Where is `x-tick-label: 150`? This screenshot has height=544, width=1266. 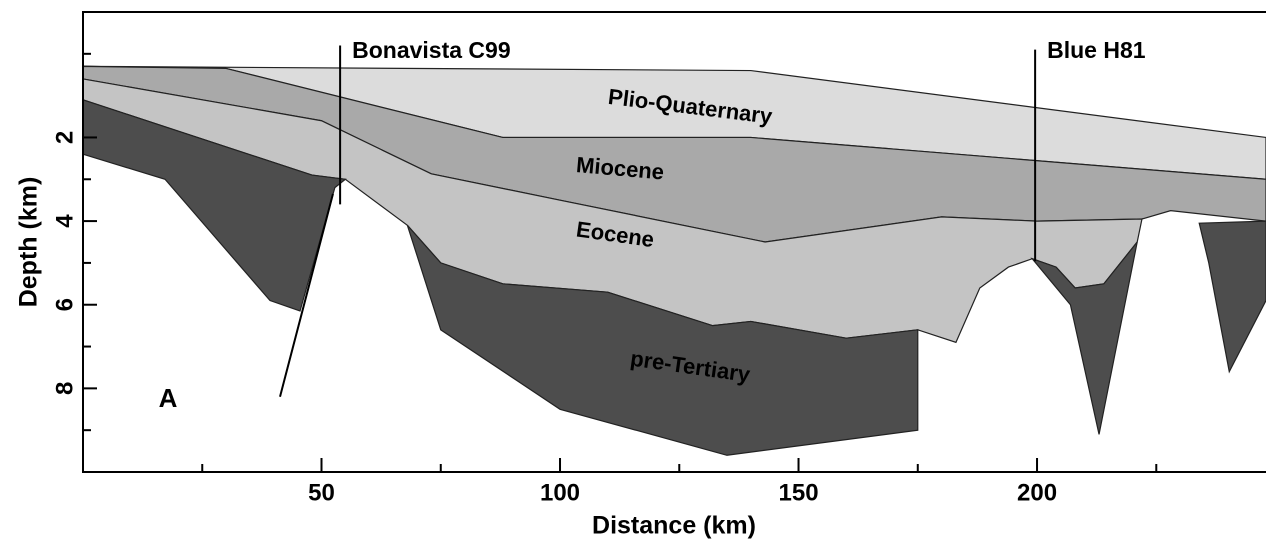 x-tick-label: 150 is located at coordinates (799, 492).